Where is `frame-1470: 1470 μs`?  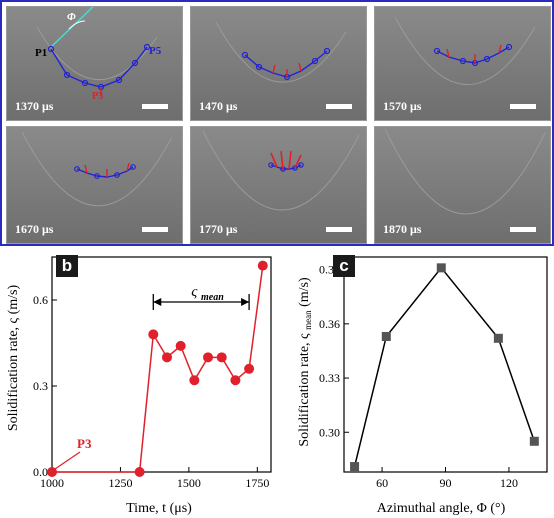
frame-1470: 1470 μs is located at coordinates (278, 63).